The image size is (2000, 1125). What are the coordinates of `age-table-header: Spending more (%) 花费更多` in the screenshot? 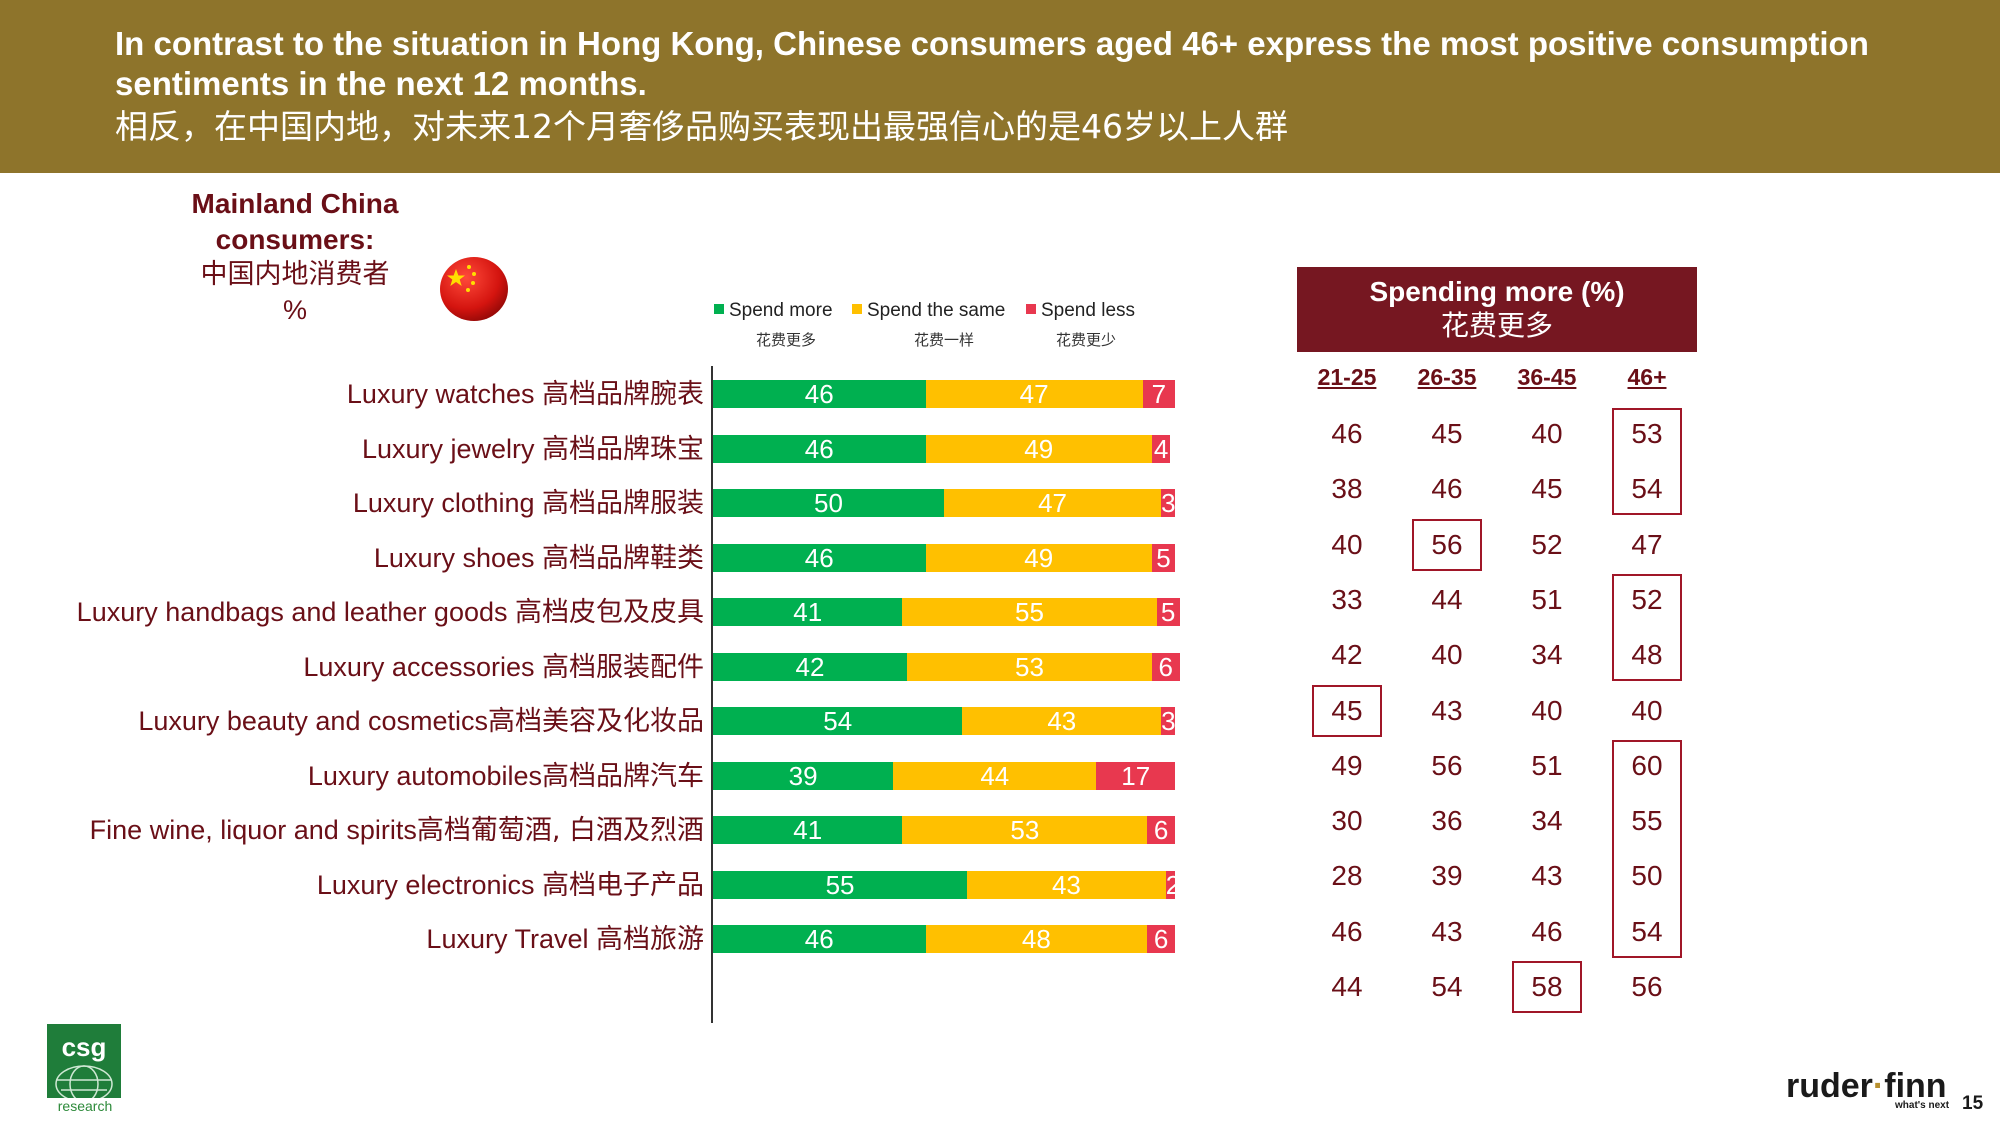 It's located at (1497, 309).